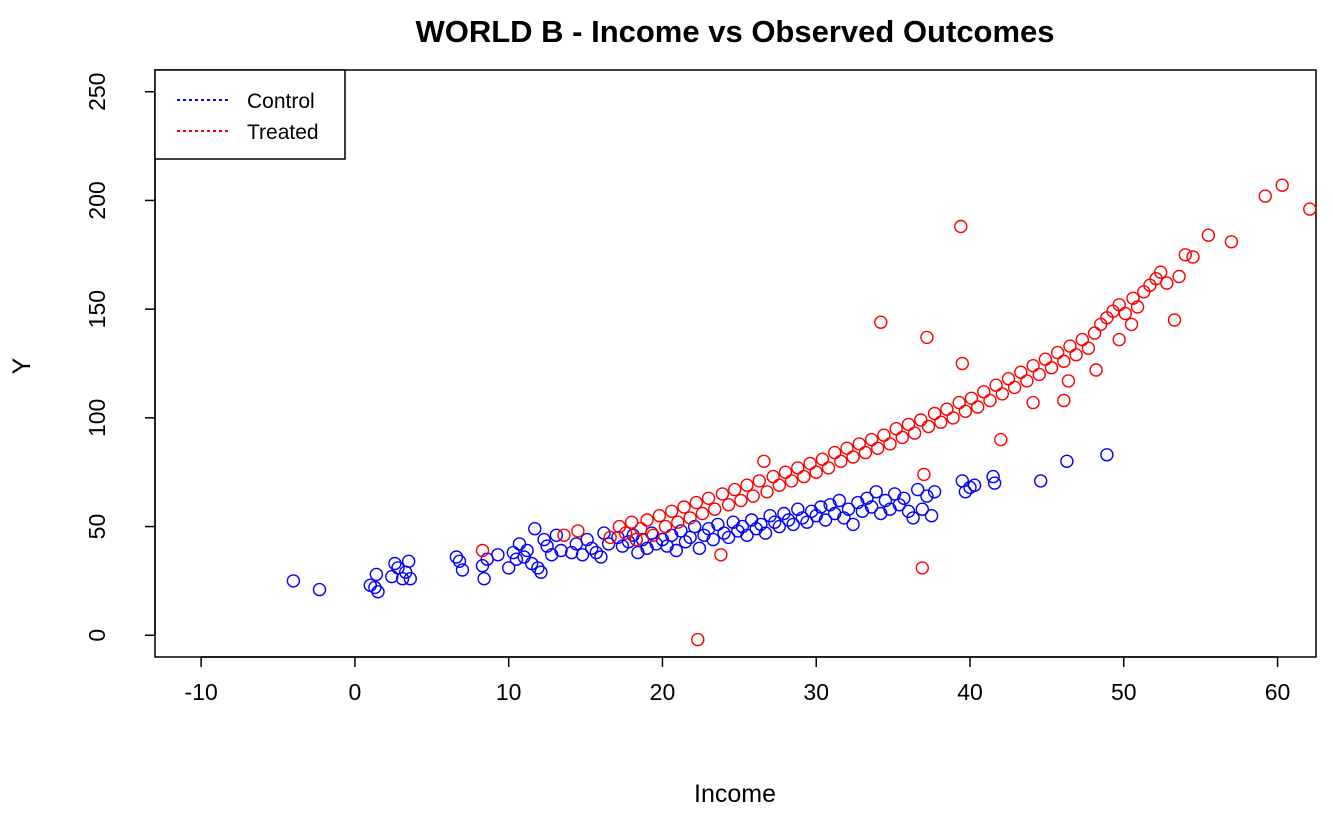 The image size is (1333, 816). What do you see at coordinates (97, 92) in the screenshot?
I see `y-tick-label: 250` at bounding box center [97, 92].